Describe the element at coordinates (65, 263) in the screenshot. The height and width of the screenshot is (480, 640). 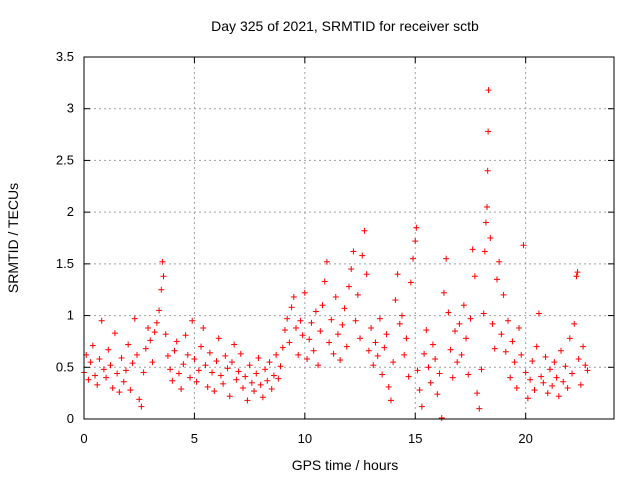
I see `y-tick-label: 1.5` at that location.